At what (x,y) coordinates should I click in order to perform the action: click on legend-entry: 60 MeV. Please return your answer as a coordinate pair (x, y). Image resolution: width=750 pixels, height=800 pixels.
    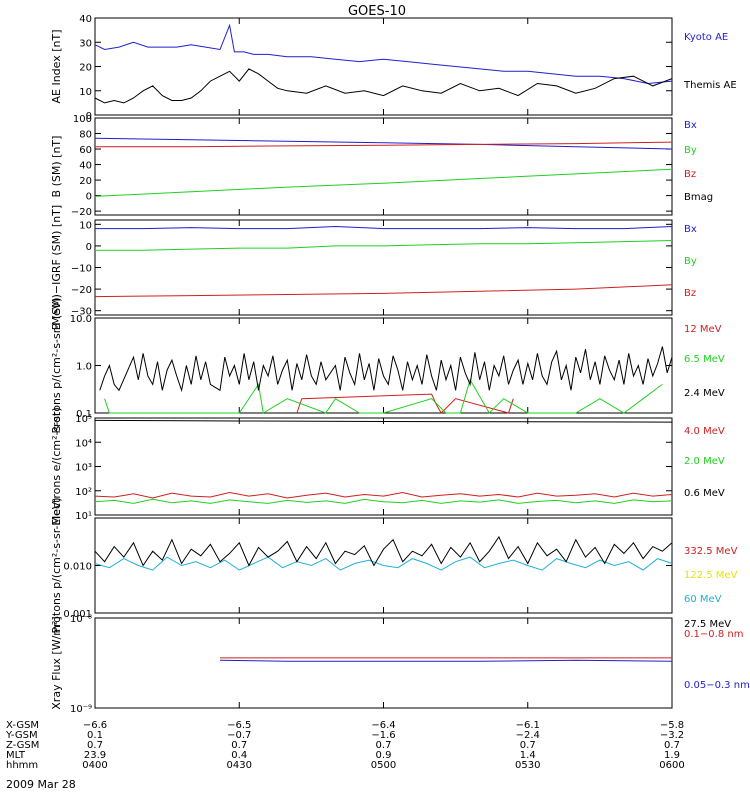
    Looking at the image, I should click on (703, 599).